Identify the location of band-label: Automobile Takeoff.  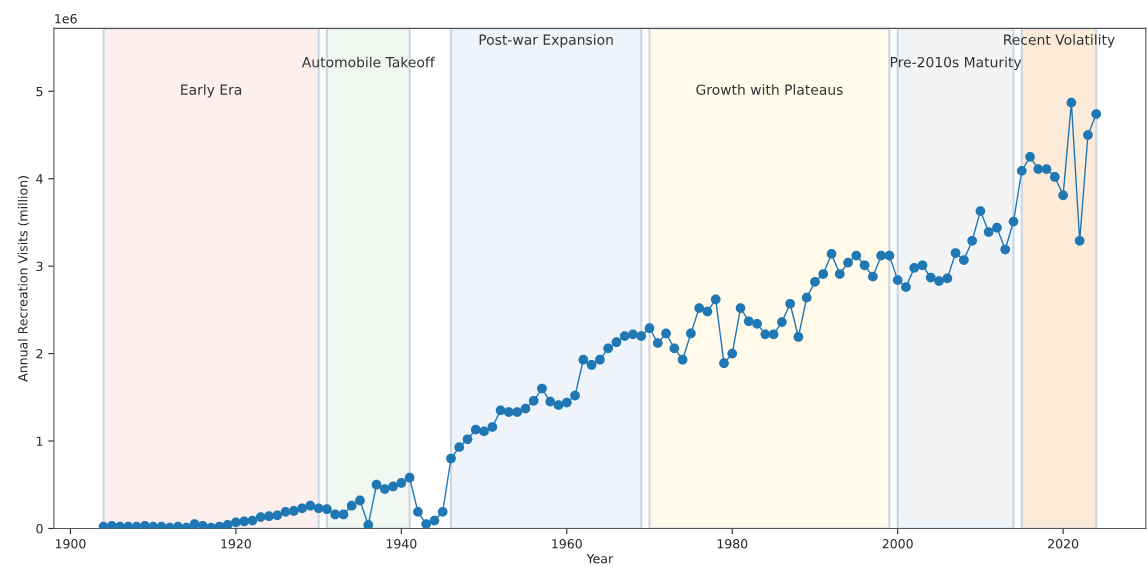
(368, 62).